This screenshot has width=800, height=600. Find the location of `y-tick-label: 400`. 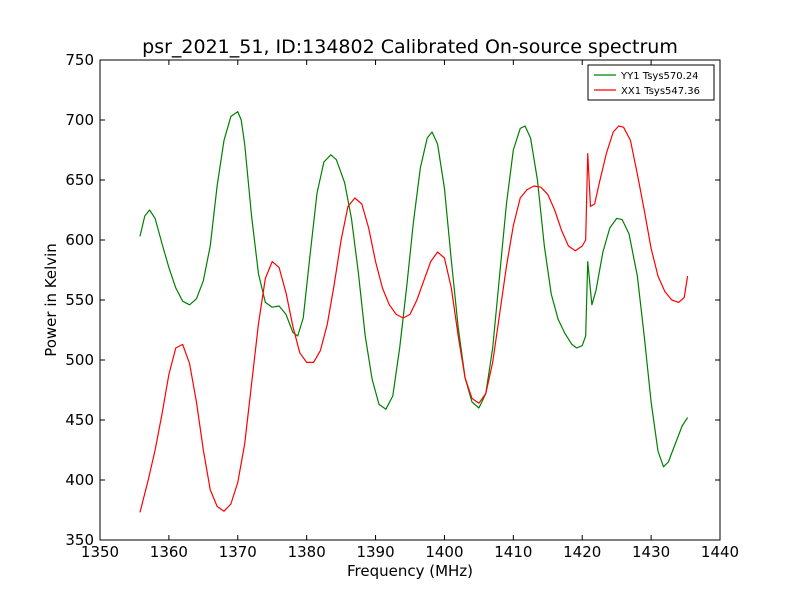

y-tick-label: 400 is located at coordinates (79, 480).